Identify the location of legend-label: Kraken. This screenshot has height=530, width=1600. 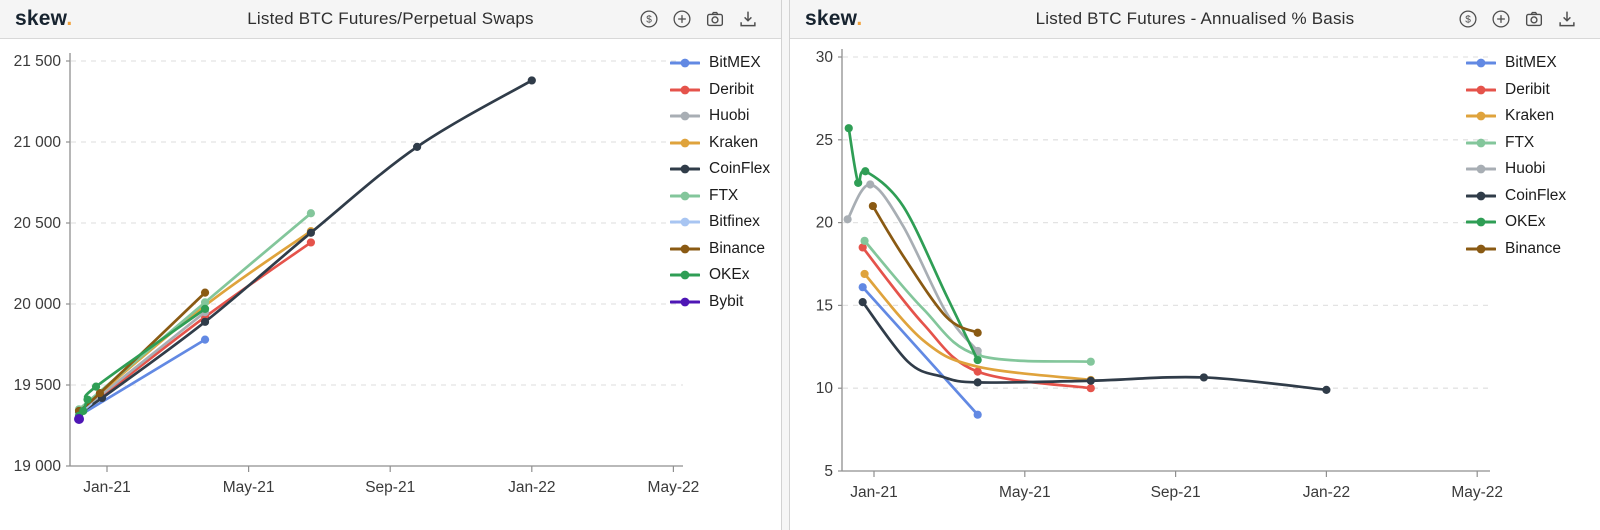
(734, 142).